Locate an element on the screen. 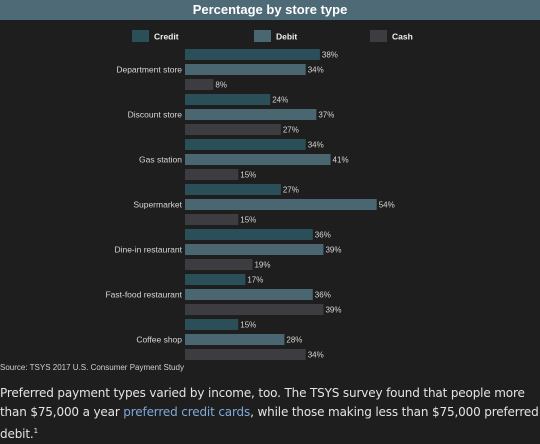  category-label: Coffee shop is located at coordinates (159, 340).